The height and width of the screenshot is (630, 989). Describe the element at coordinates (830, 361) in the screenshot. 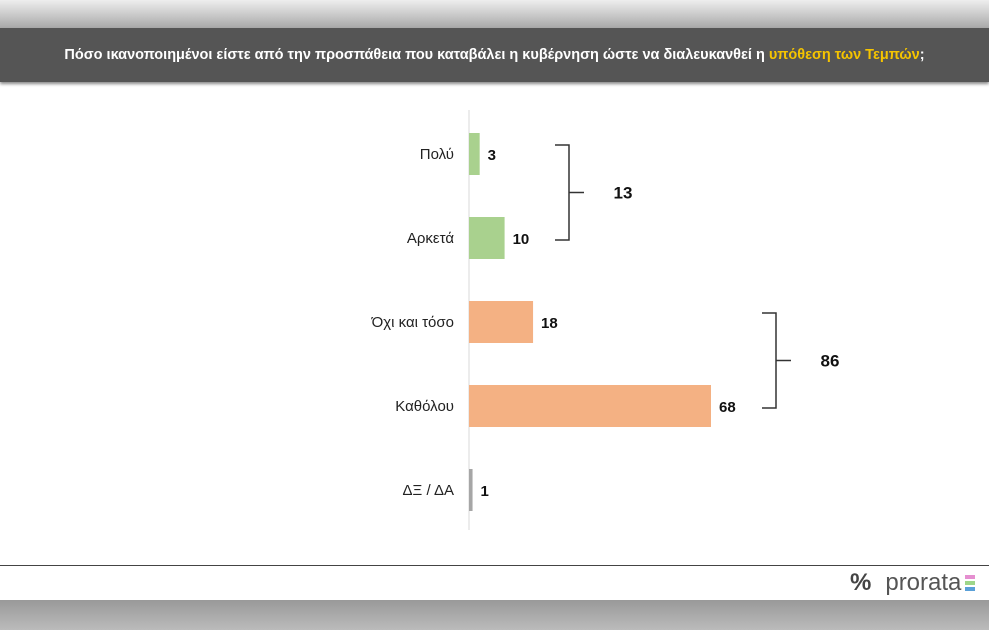

I see `group-total-label: 86` at that location.